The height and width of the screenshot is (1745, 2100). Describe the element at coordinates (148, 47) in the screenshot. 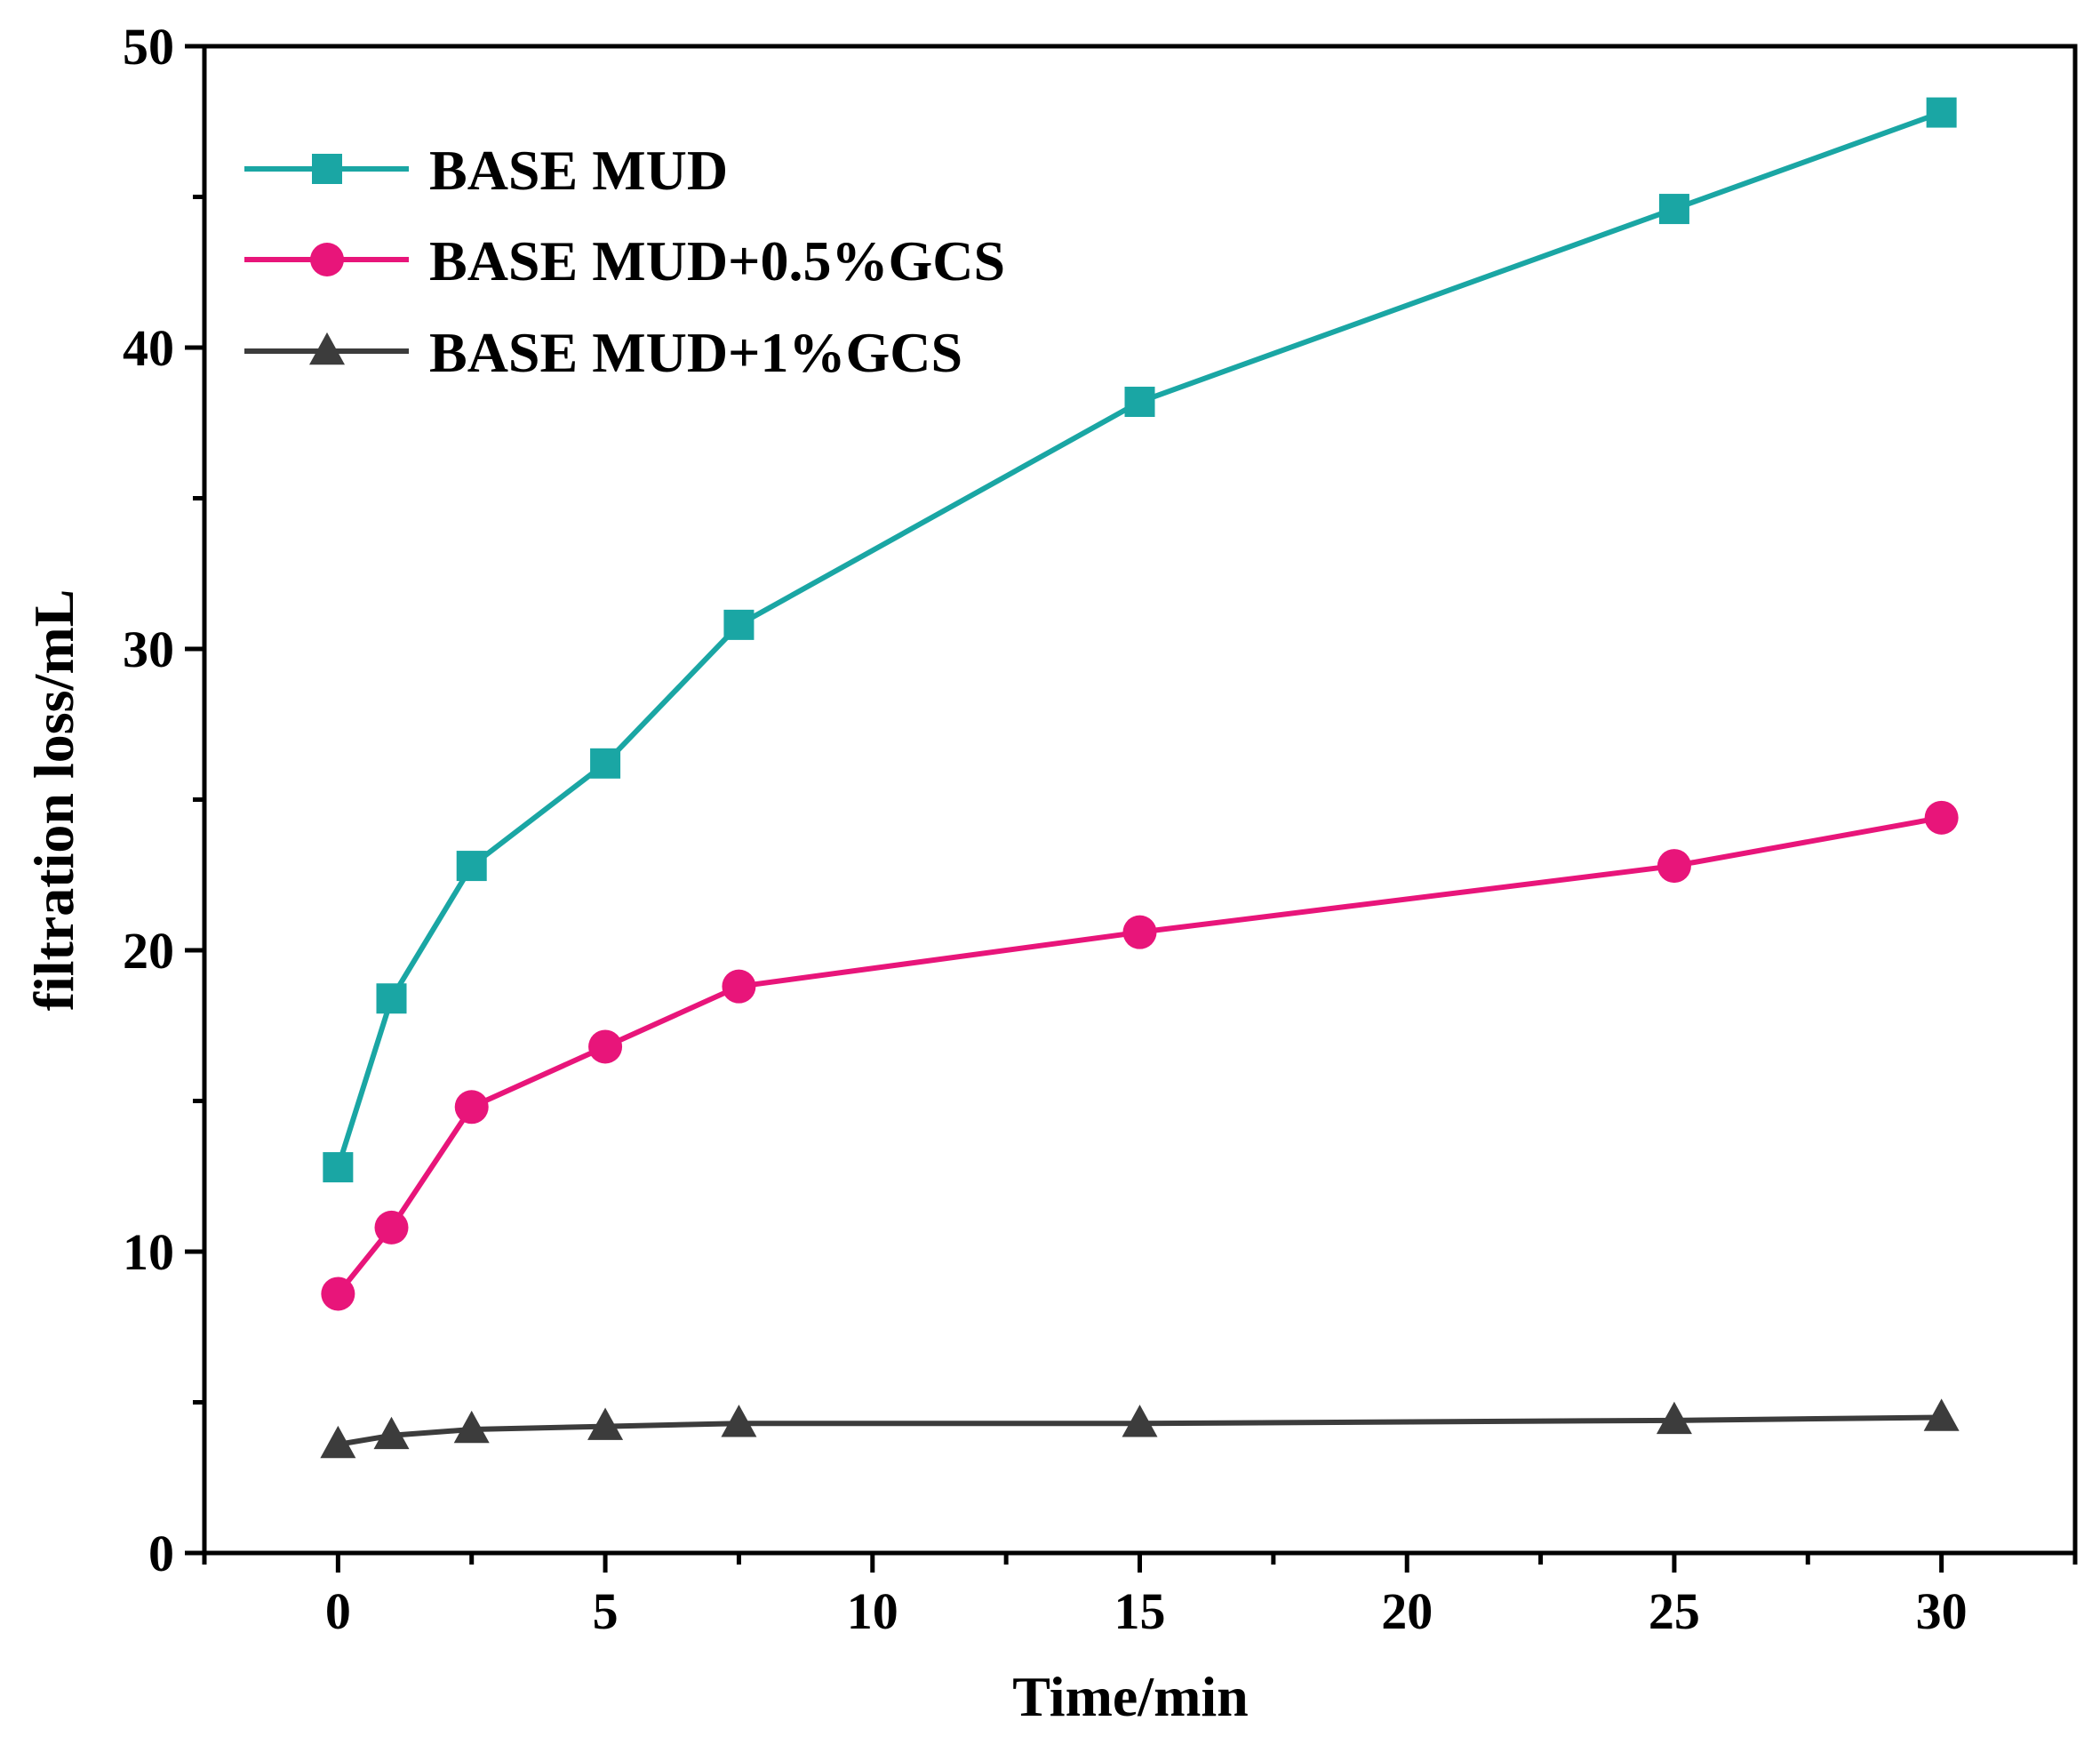

I see `y-tick-label: 50` at that location.